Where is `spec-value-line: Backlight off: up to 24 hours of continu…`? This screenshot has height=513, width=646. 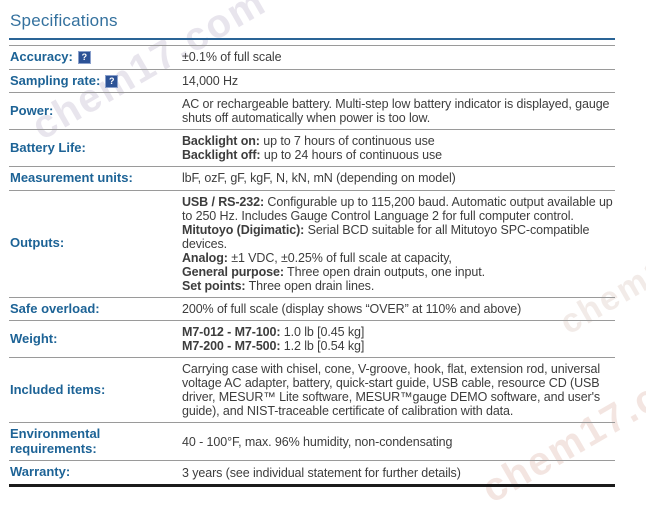 spec-value-line: Backlight off: up to 24 hours of continu… is located at coordinates (312, 155).